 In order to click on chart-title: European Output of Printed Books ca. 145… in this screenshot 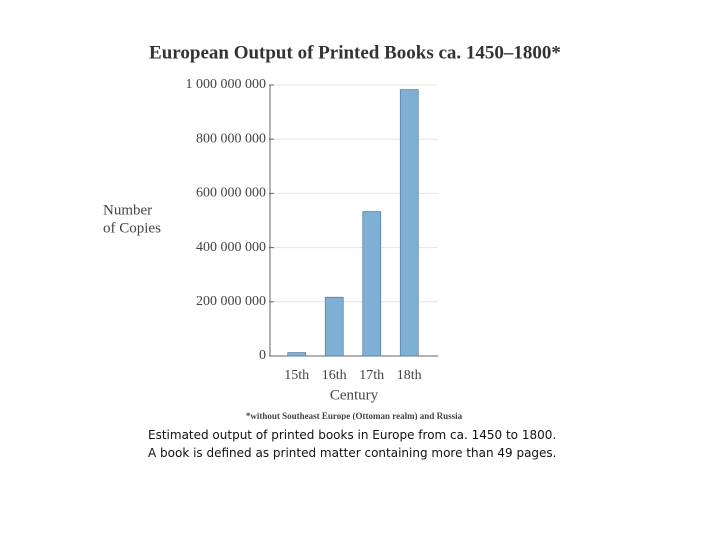, I will do `click(355, 52)`.